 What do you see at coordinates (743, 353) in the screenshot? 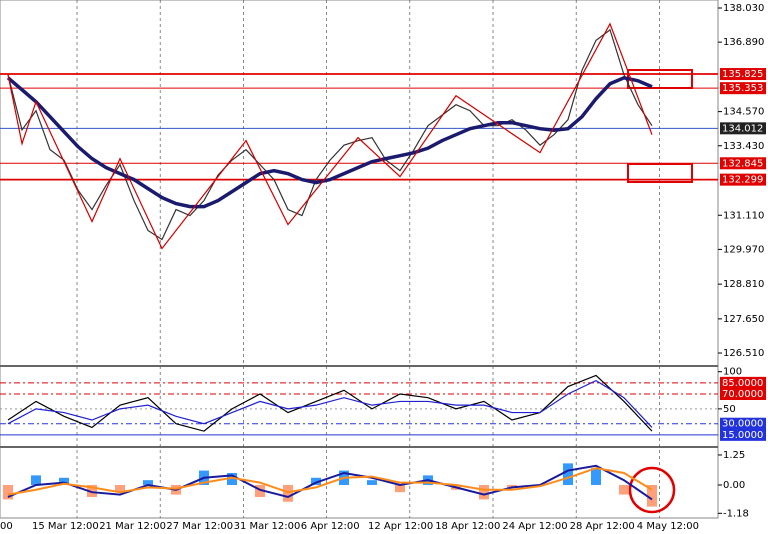
I see `y-tick-label: 126.510` at bounding box center [743, 353].